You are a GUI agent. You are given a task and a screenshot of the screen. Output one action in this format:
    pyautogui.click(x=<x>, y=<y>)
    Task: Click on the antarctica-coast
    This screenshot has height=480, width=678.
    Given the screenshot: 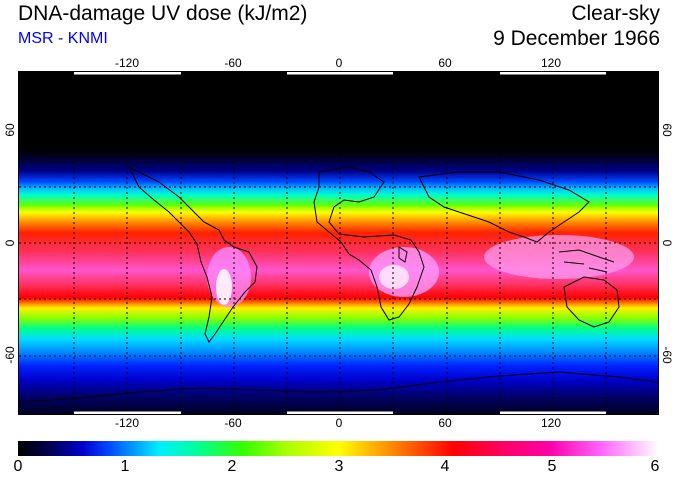 What is the action you would take?
    pyautogui.click(x=338, y=387)
    